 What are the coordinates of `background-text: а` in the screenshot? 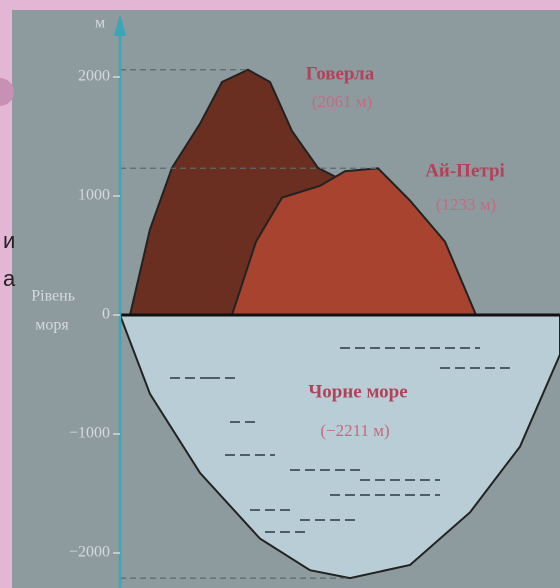 It's located at (9, 278).